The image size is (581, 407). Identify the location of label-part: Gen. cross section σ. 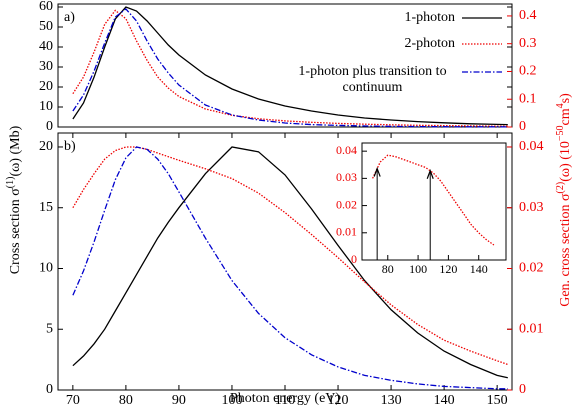
(565, 250).